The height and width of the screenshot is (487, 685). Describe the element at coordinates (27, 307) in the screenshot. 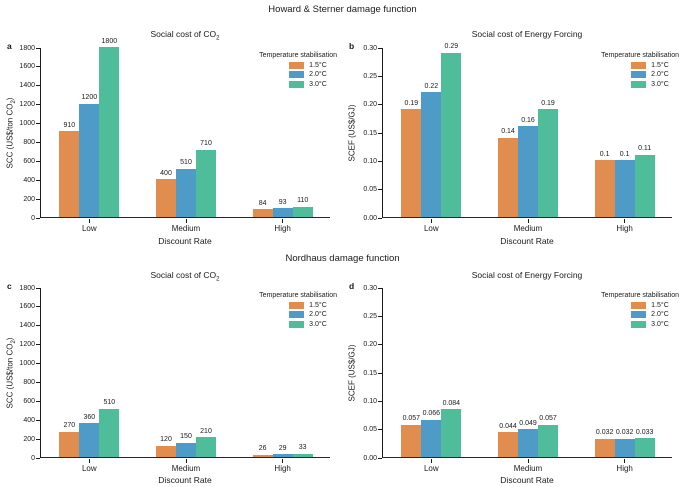

I see `y-tick-label: 1600` at that location.